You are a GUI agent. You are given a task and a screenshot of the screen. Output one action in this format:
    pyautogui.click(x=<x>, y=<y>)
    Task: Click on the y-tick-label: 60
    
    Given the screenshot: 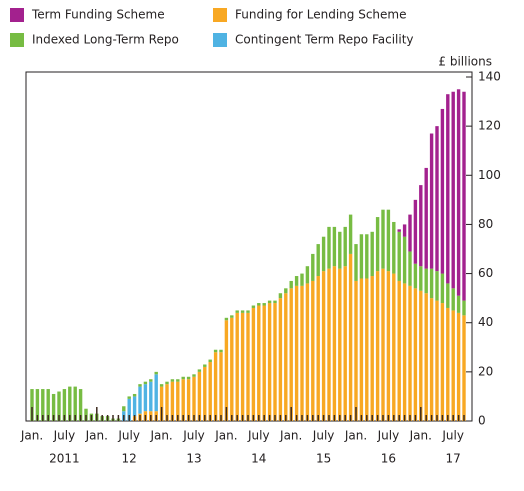 What is the action you would take?
    pyautogui.click(x=485, y=273)
    